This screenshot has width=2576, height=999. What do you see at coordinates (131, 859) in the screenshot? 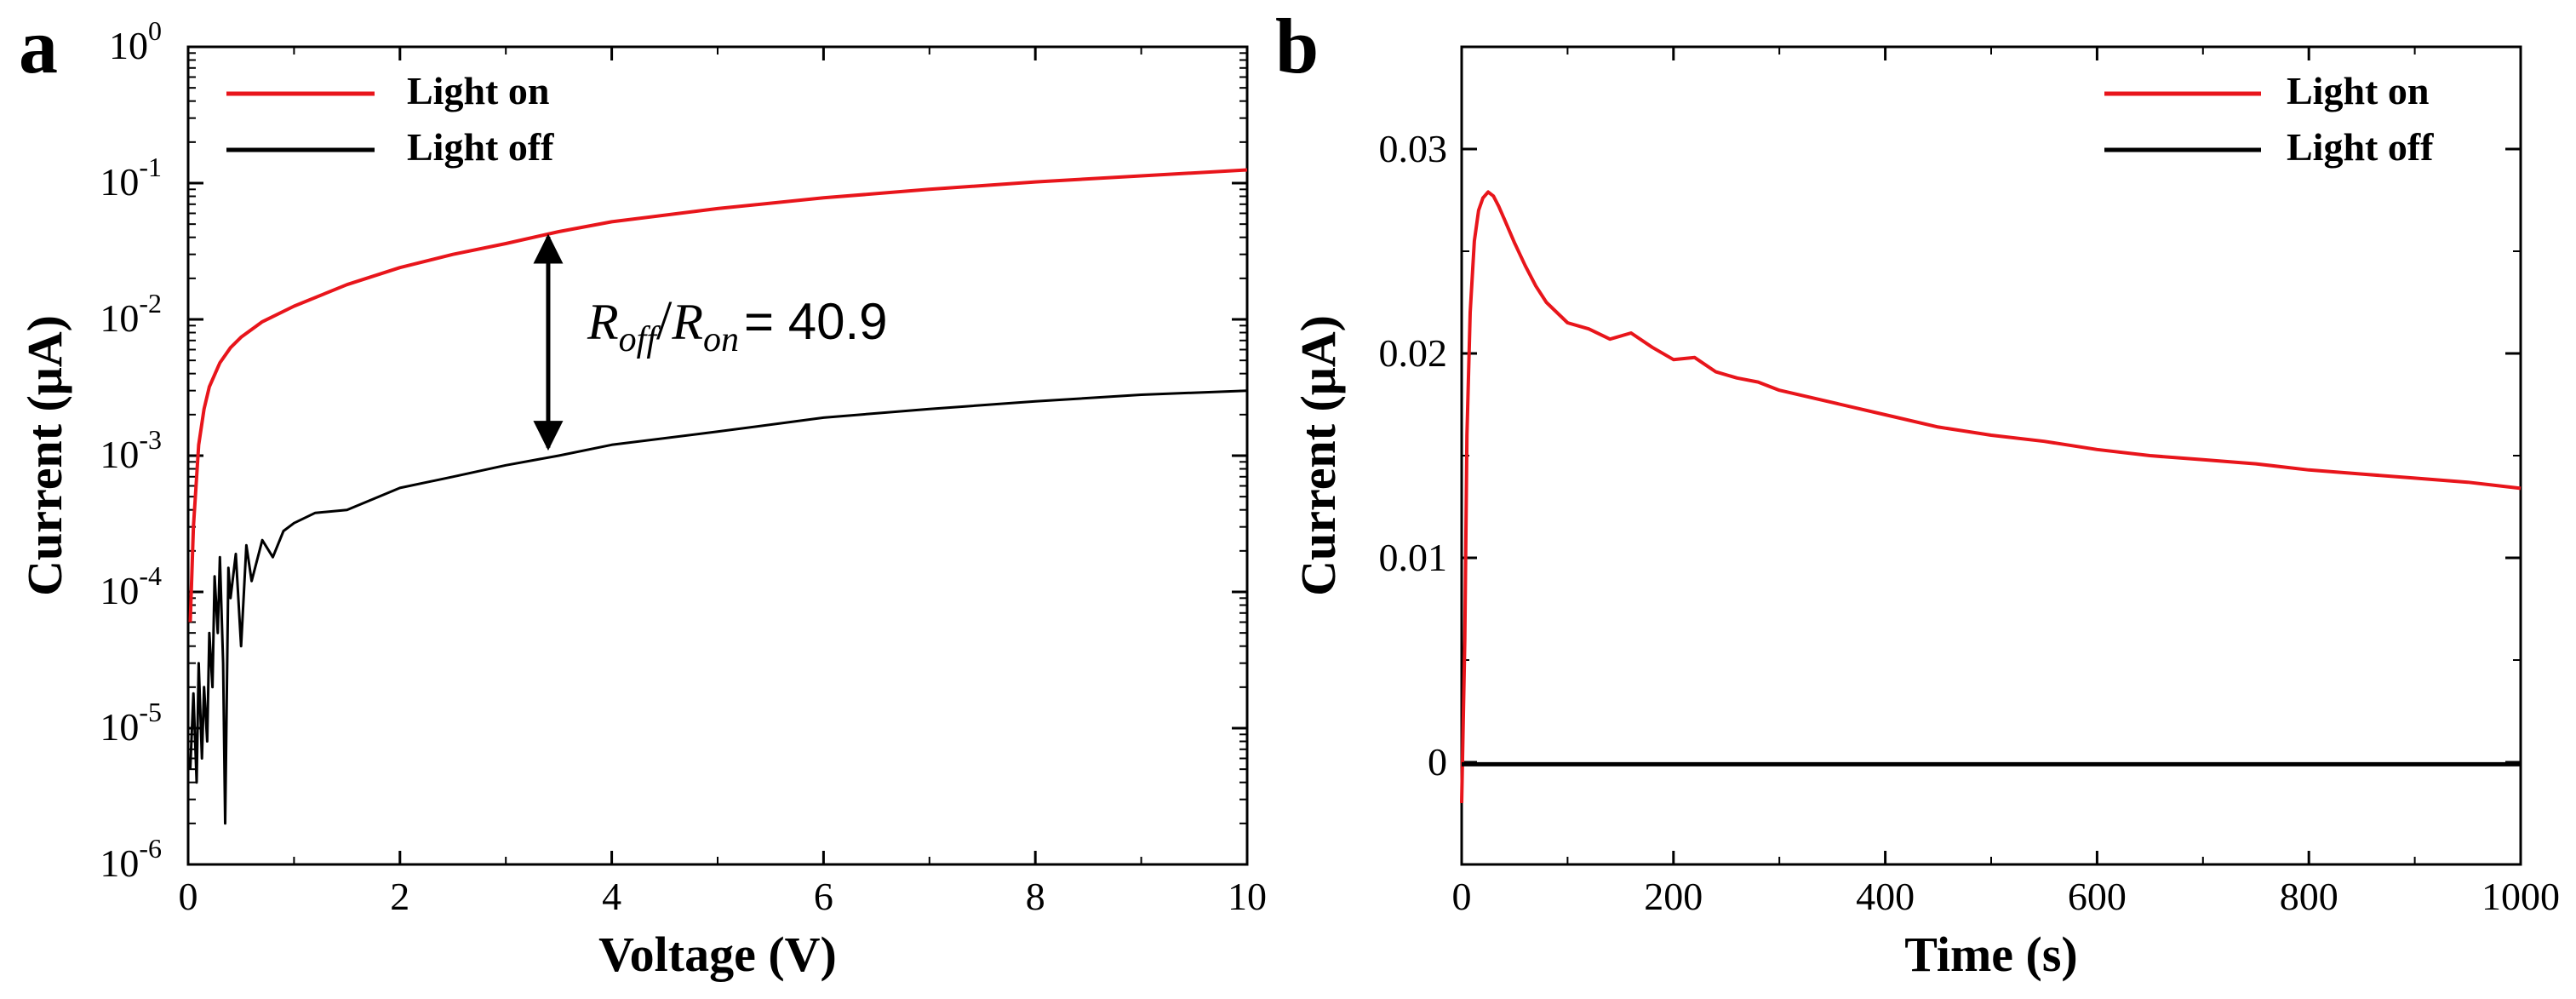
I see `y-tick-label: 10⁻⁶` at bounding box center [131, 859].